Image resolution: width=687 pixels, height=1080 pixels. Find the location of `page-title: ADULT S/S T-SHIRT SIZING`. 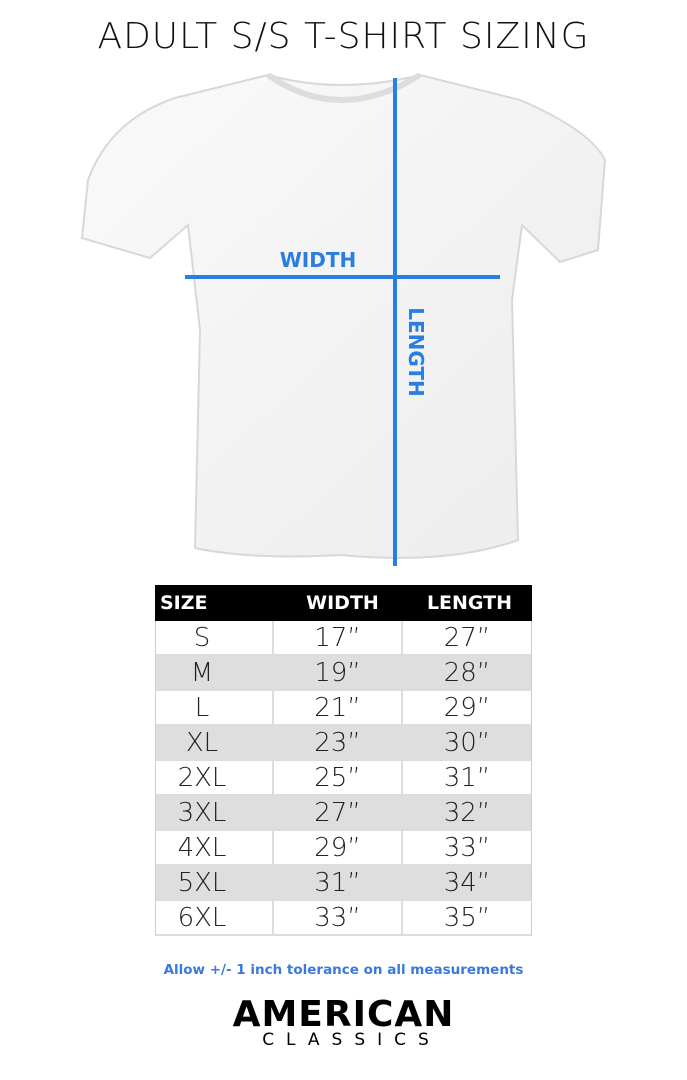

page-title: ADULT S/S T-SHIRT SIZING is located at coordinates (343, 36).